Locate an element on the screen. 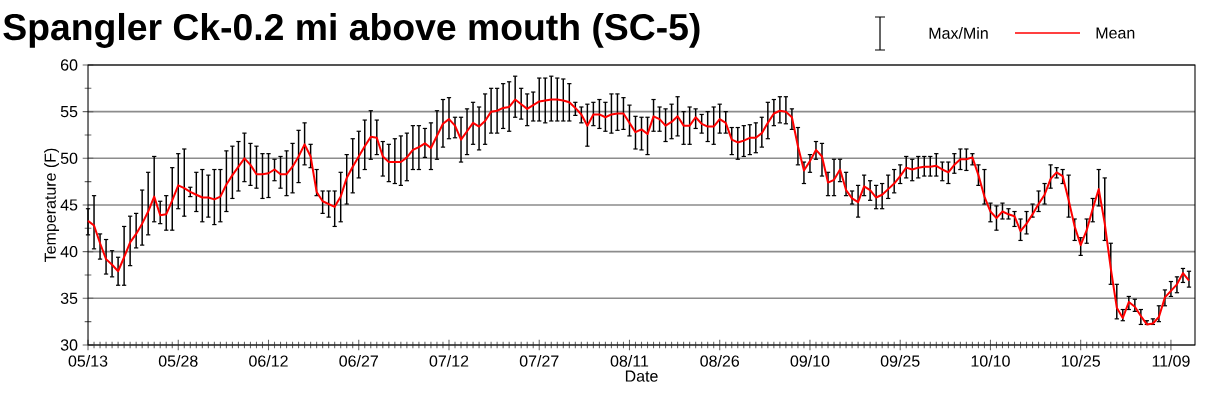  x-tick-label: 06/27 is located at coordinates (358, 361).